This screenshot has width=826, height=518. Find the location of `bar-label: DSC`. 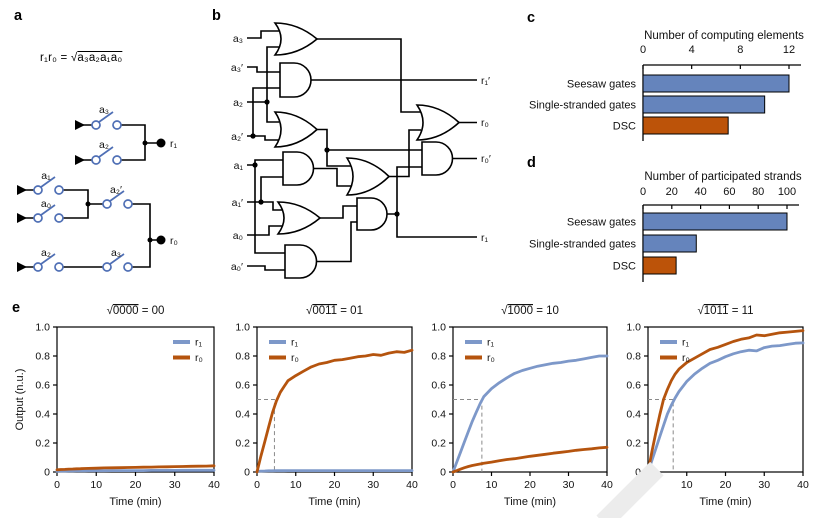

bar-label: DSC is located at coordinates (624, 127).